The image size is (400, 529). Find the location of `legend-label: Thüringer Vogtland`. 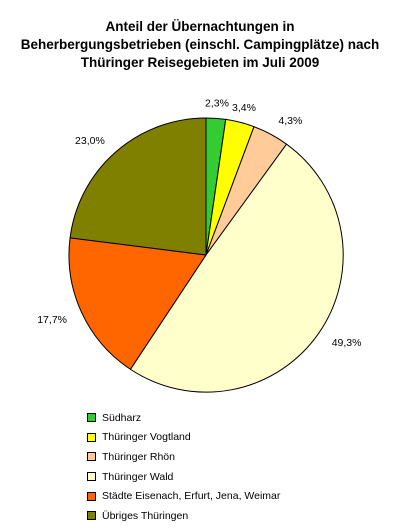

legend-label: Thüringer Vogtland is located at coordinates (146, 437).